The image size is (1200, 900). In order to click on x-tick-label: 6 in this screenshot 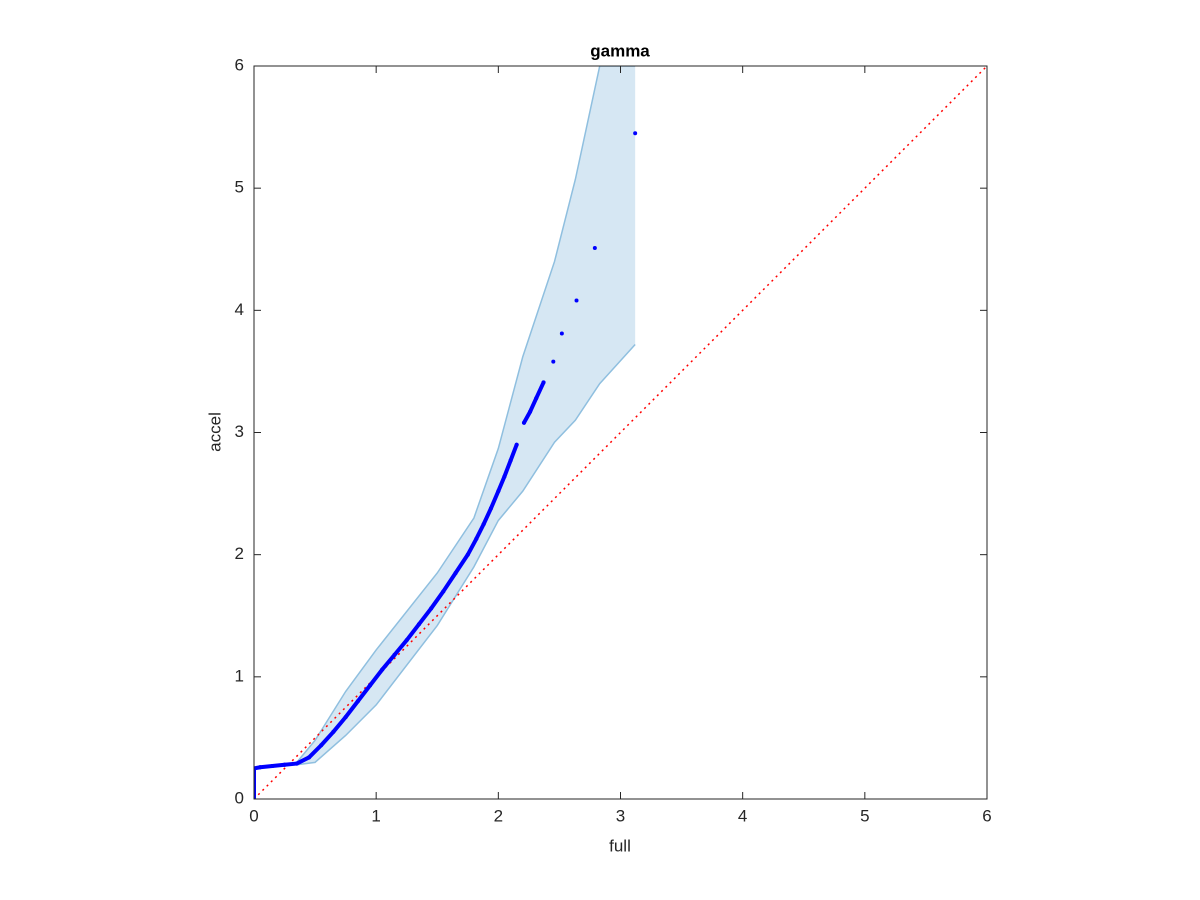, I will do `click(986, 815)`.